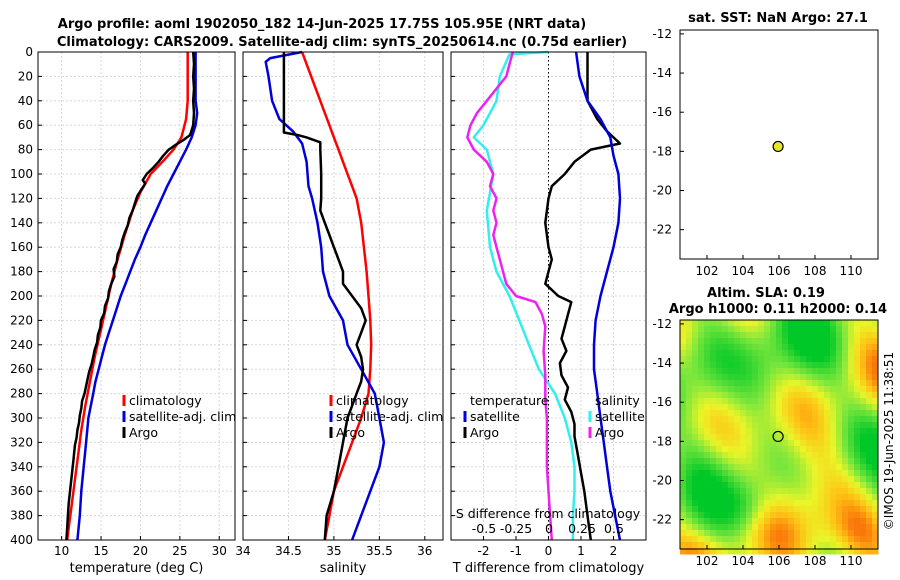  Describe the element at coordinates (21, 247) in the screenshot. I see `y-tick-label: 160` at that location.